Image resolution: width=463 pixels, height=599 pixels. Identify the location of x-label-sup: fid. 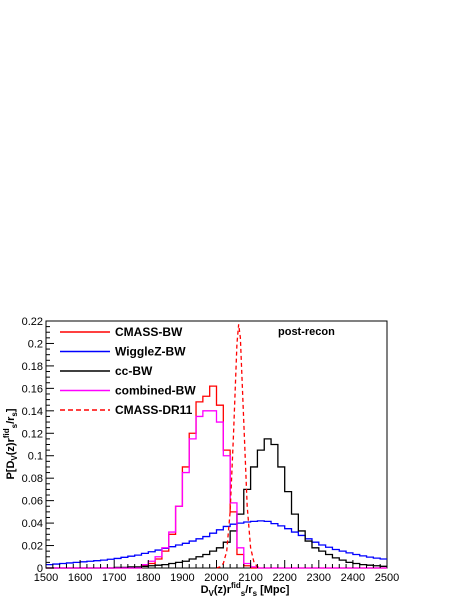
(236, 585).